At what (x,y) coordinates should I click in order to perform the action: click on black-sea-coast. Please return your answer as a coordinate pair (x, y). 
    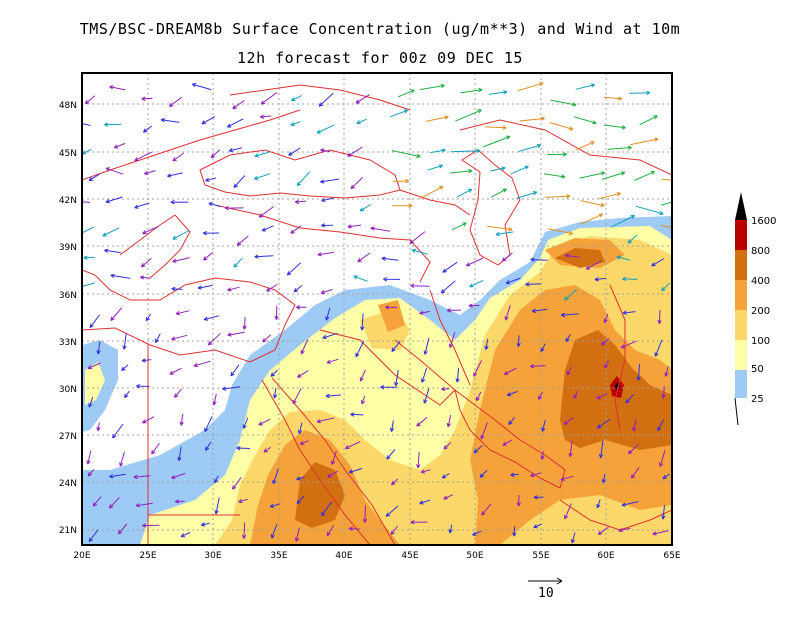
    Looking at the image, I should click on (300, 174).